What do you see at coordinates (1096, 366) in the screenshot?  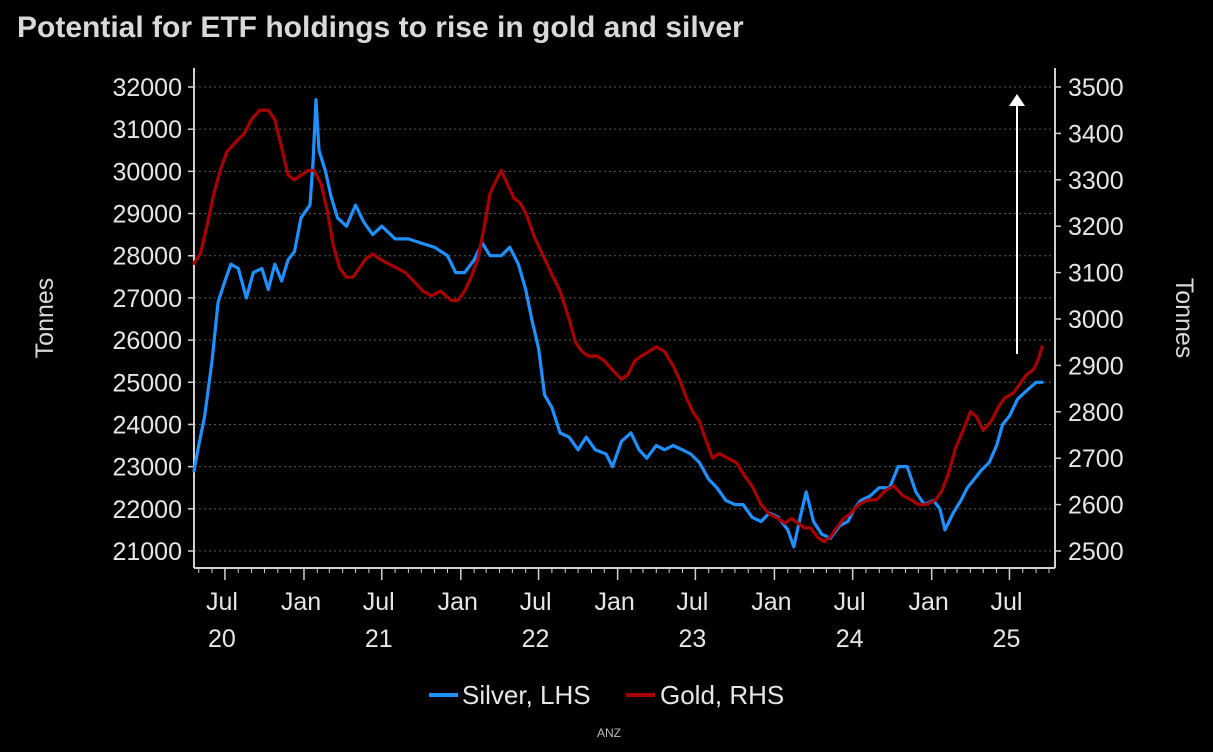 I see `right-tick-label: 2900` at bounding box center [1096, 366].